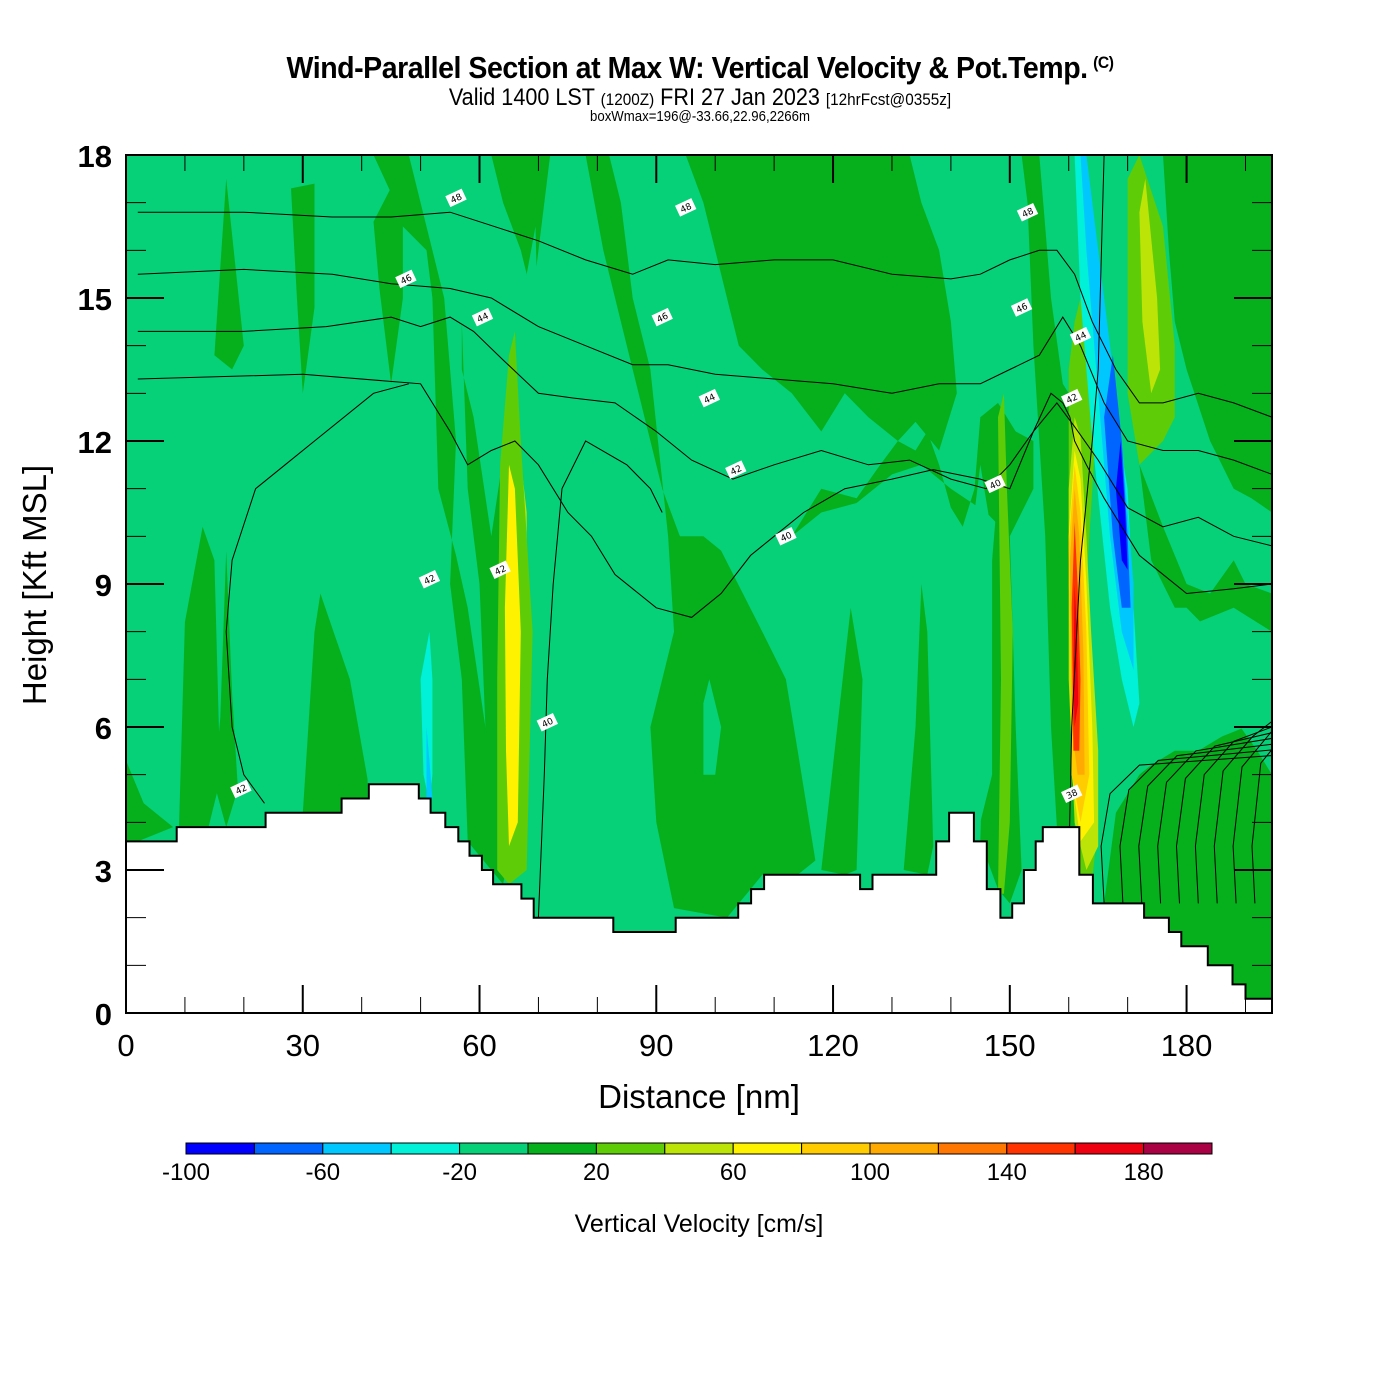 This screenshot has width=1400, height=1400. Describe the element at coordinates (1103, 62) in the screenshot. I see `copyright-mark: (C)` at that location.